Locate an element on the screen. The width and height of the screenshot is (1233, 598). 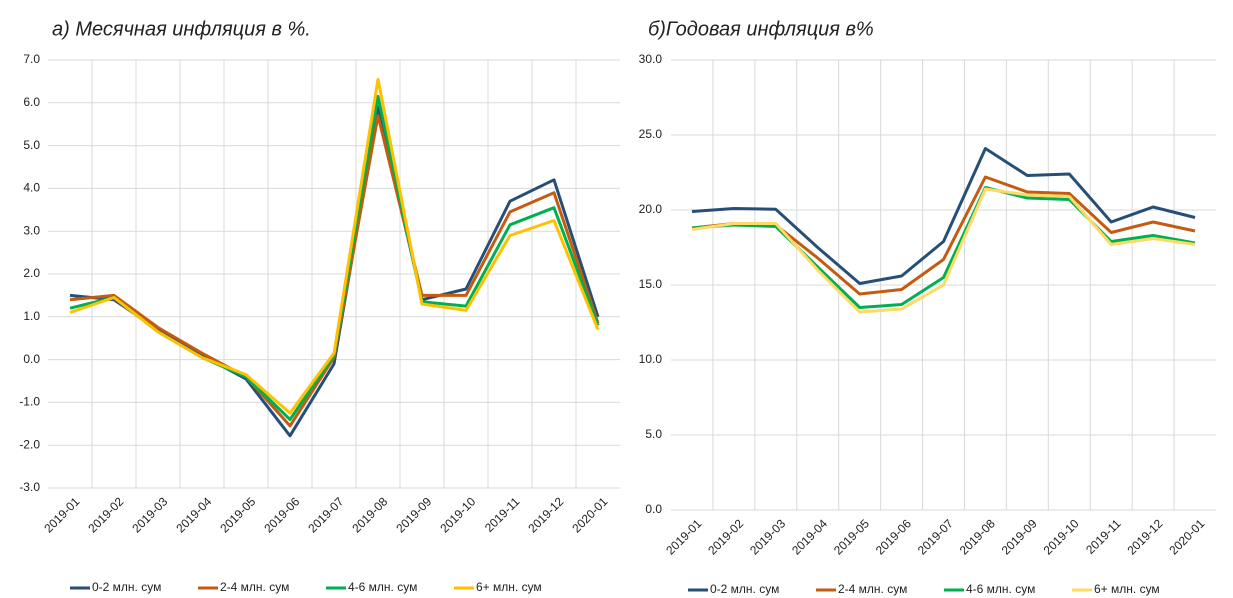
y-tick-label: -3.0 is located at coordinates (29, 487).